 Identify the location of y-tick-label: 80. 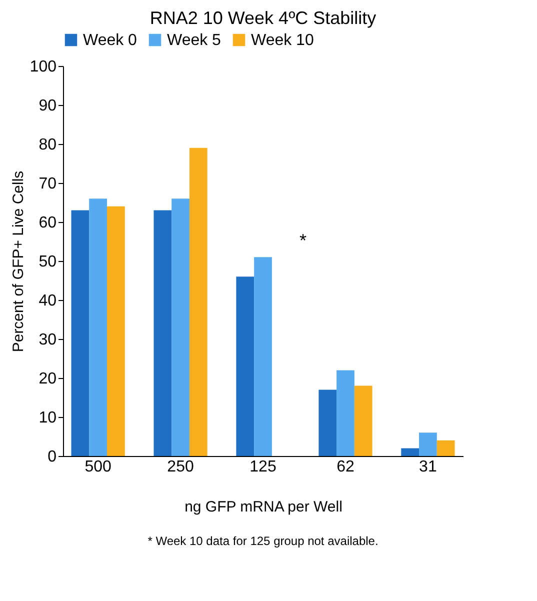
(47, 145).